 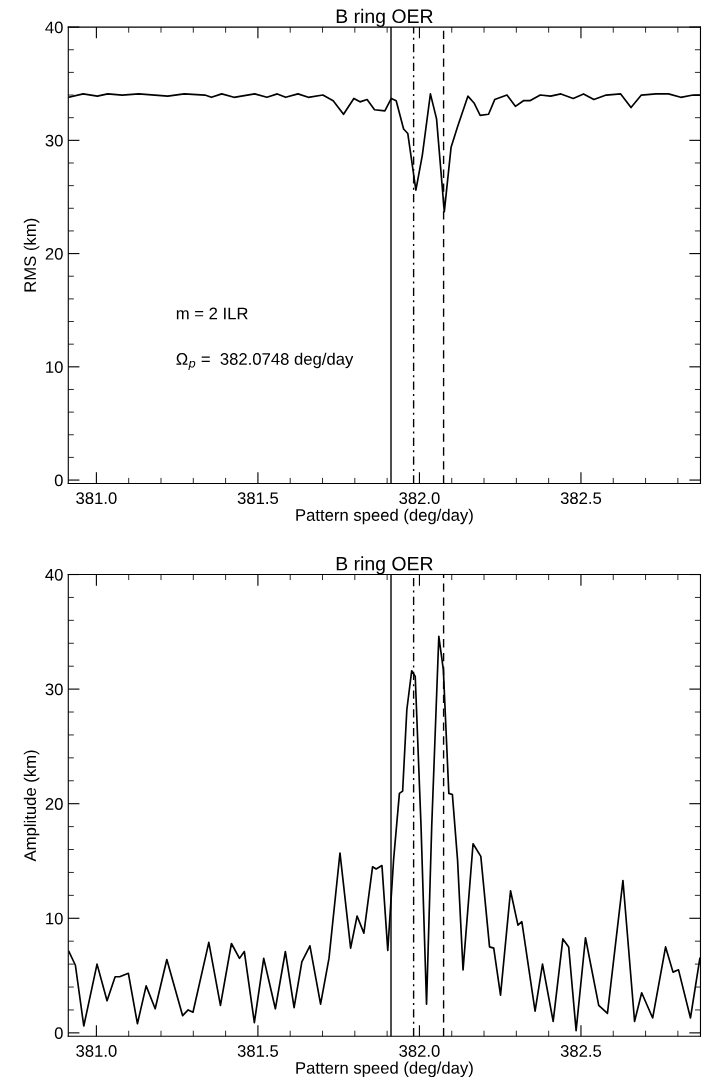 I want to click on y-axis-title: RMS (km), so click(x=31, y=255).